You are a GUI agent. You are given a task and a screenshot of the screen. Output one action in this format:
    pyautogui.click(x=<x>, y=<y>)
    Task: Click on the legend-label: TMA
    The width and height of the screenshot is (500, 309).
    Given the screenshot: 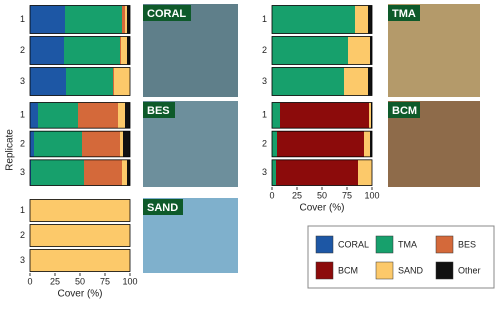 What is the action you would take?
    pyautogui.click(x=407, y=244)
    